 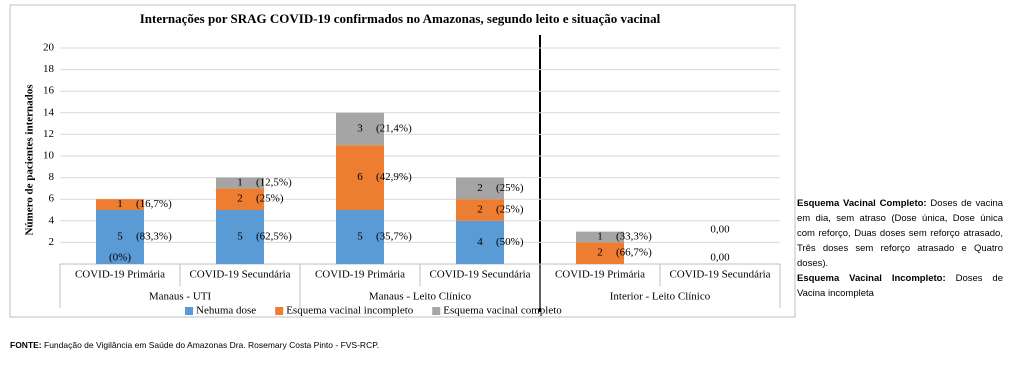 I want to click on y-tick-label: 2, so click(x=52, y=242).